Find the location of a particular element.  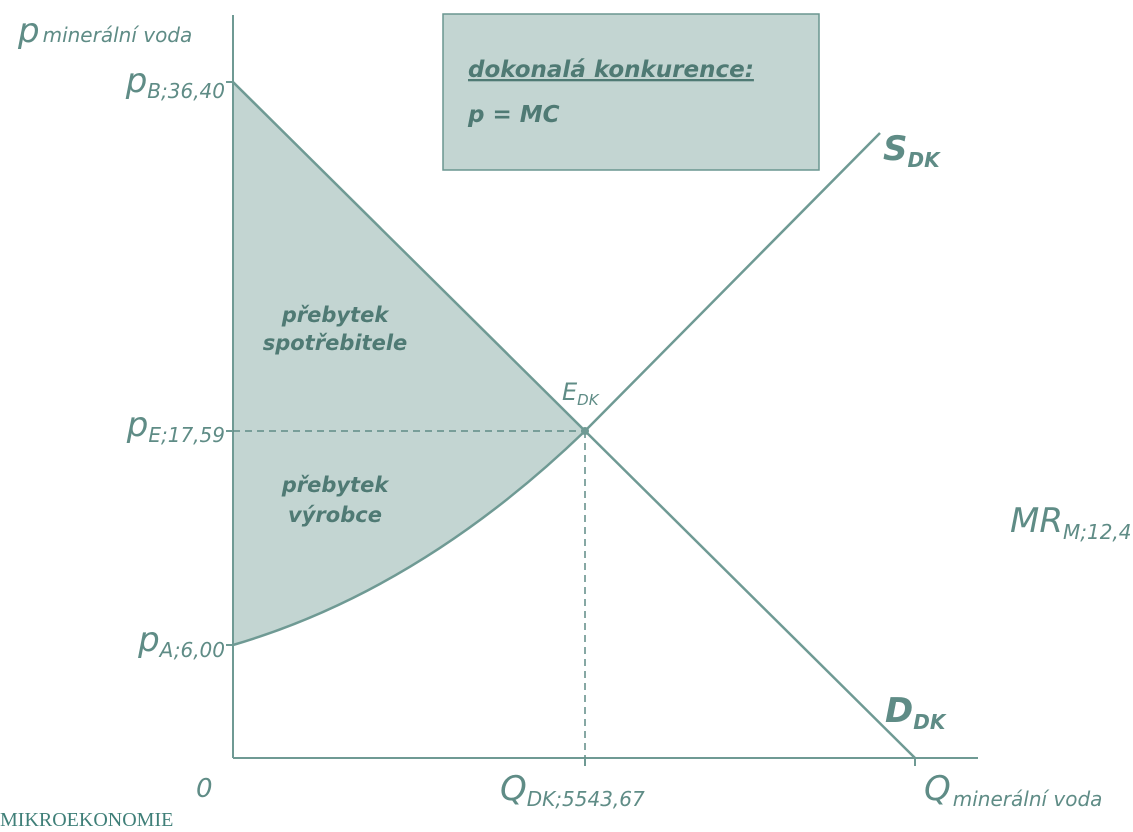

box-title: dokonalá konkurence: is located at coordinates (611, 70).